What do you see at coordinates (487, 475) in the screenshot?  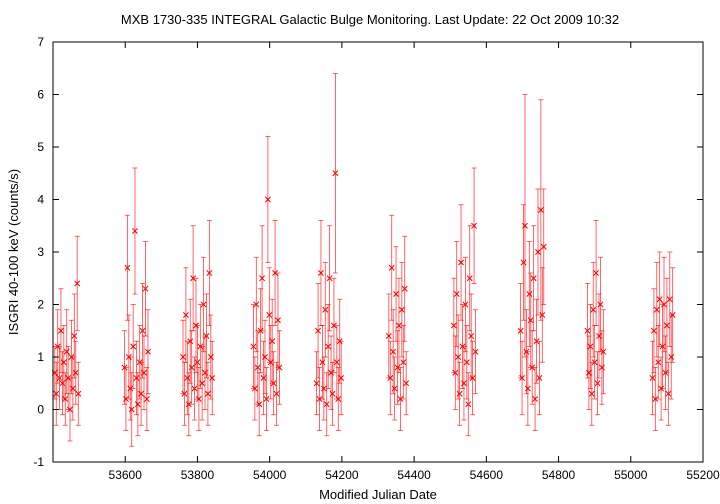 I see `x-tick-label: 54600` at bounding box center [487, 475].